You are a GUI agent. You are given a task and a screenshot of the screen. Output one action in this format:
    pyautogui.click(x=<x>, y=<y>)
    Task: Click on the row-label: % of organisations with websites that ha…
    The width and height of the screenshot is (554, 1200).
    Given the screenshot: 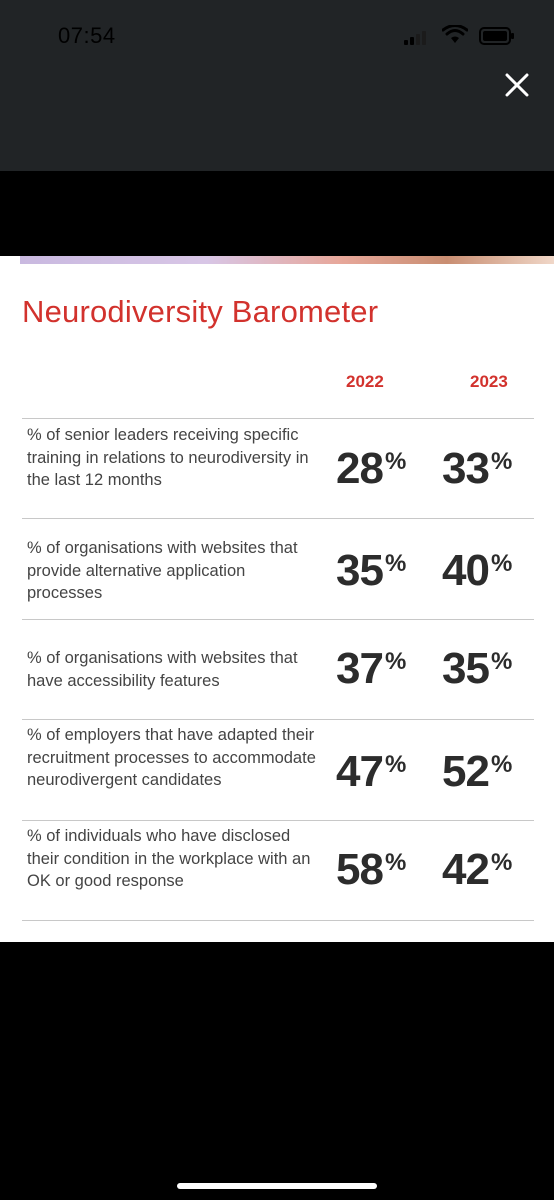 What is the action you would take?
    pyautogui.click(x=162, y=669)
    